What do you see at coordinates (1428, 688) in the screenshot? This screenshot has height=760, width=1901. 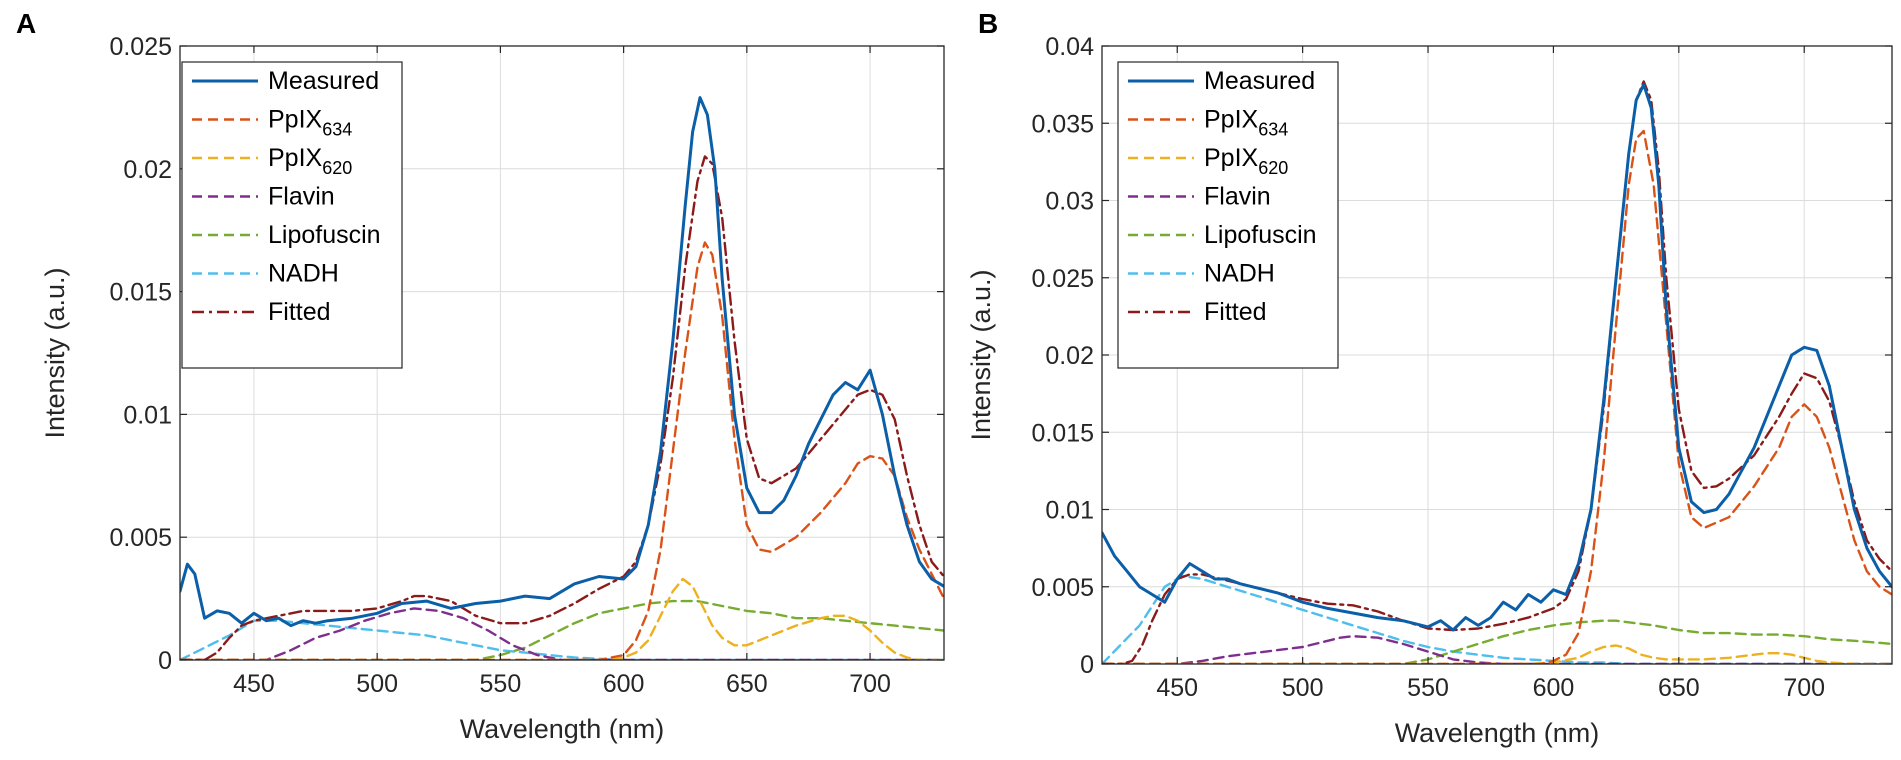 I see `panel-b-xtick-label-2: 550` at bounding box center [1428, 688].